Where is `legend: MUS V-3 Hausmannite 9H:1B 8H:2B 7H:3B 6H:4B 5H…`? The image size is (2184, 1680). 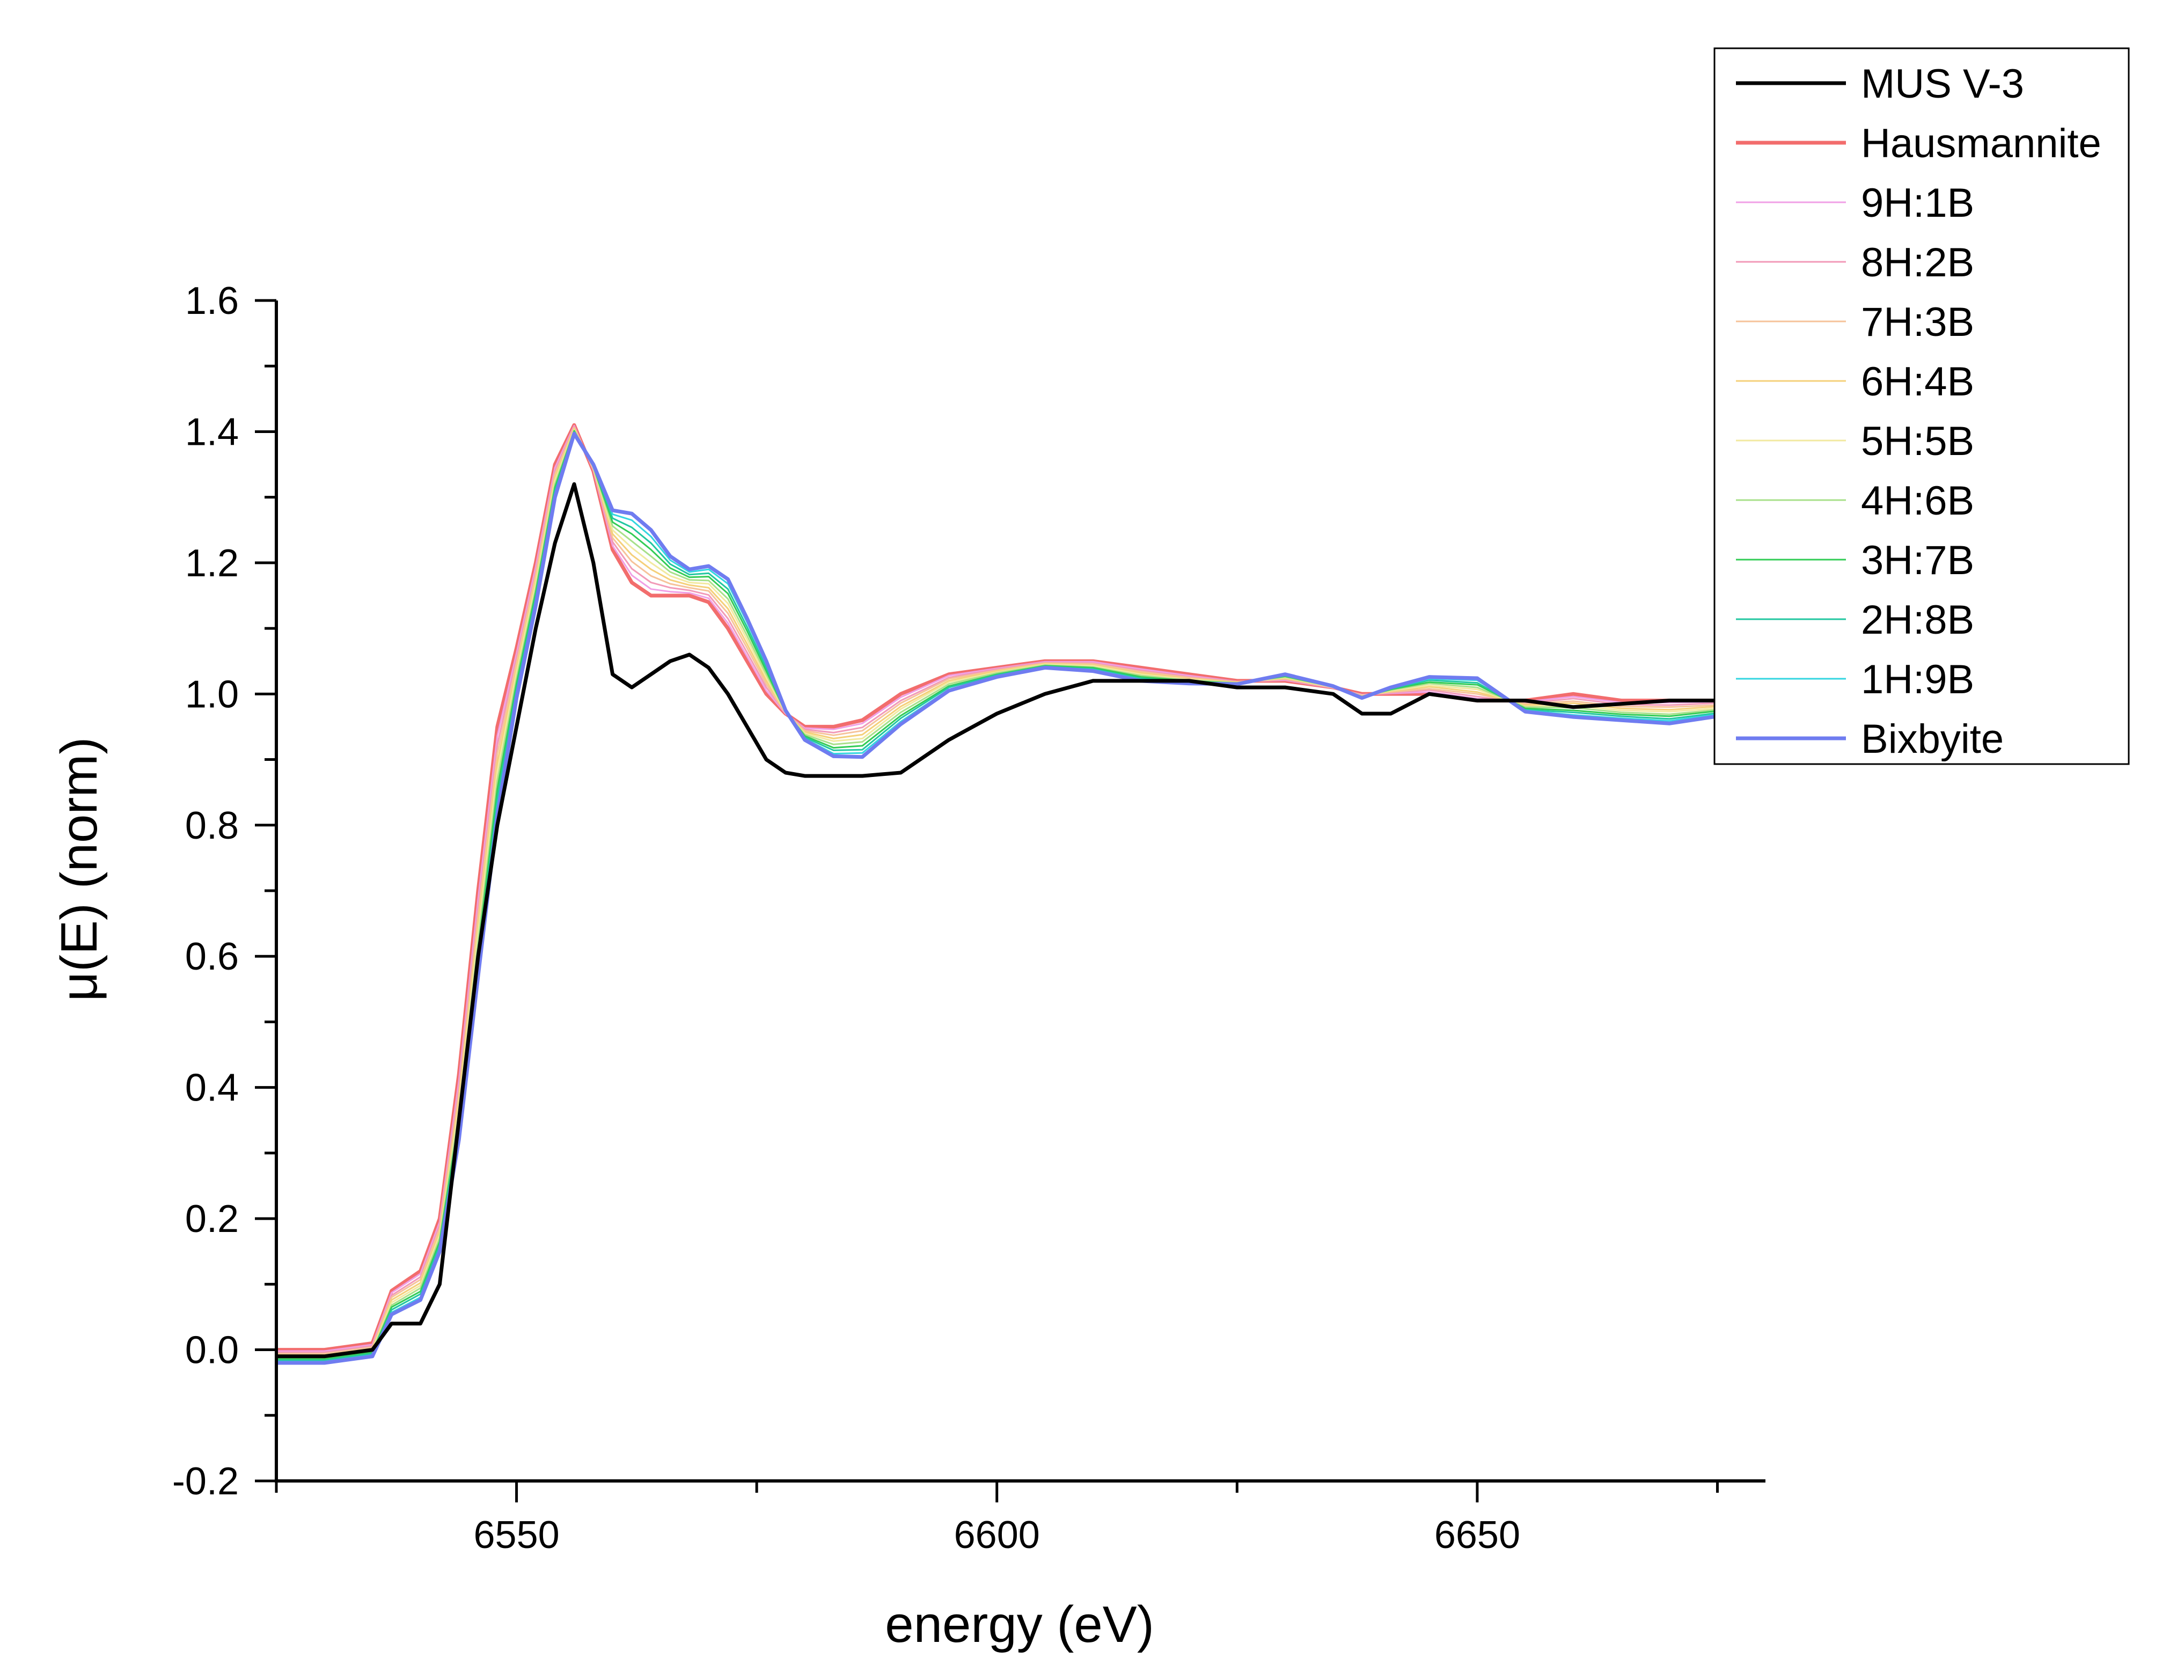 legend: MUS V-3 Hausmannite 9H:1B 8H:2B 7H:3B 6H:4B 5H… is located at coordinates (1921, 406).